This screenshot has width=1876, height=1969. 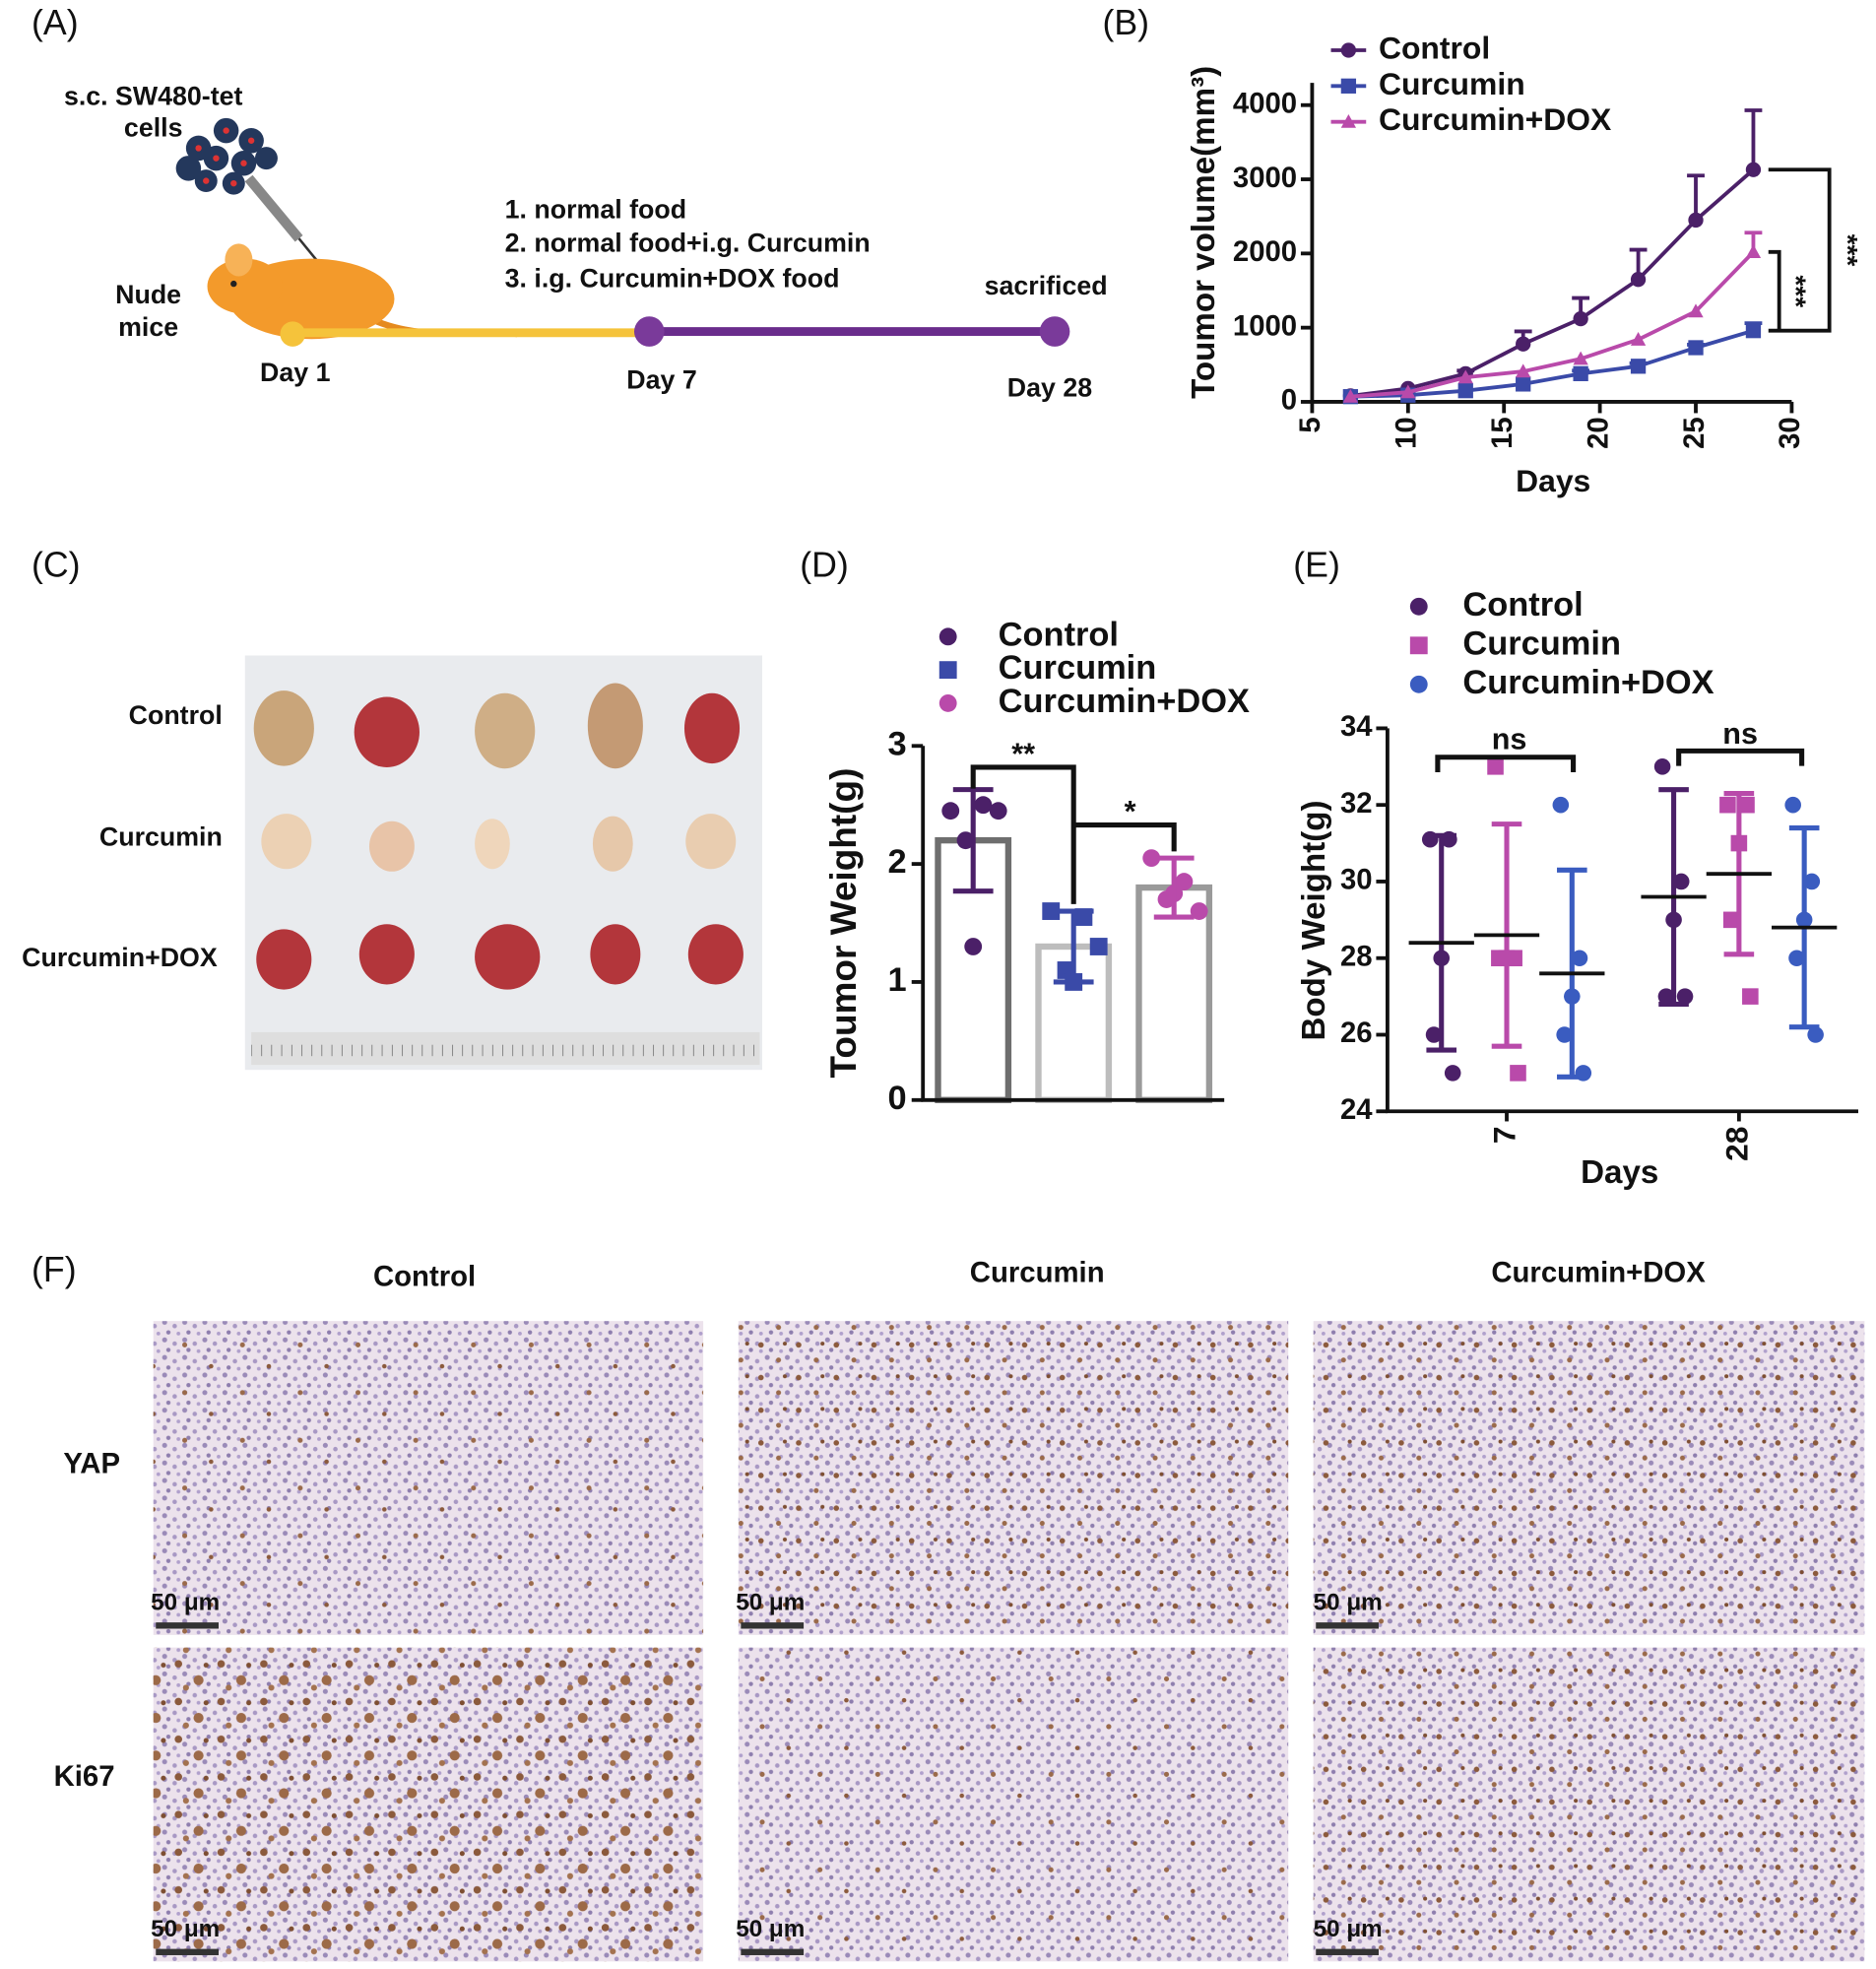 What do you see at coordinates (1265, 178) in the screenshot?
I see `y-tick-label: 3000` at bounding box center [1265, 178].